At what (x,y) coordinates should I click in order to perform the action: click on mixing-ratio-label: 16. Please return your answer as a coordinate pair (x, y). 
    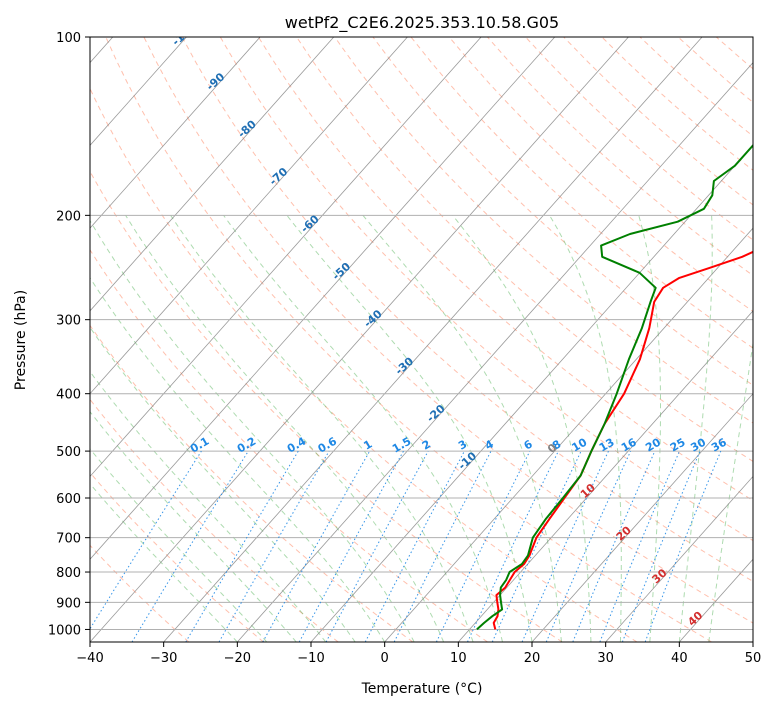
    Looking at the image, I should click on (629, 444).